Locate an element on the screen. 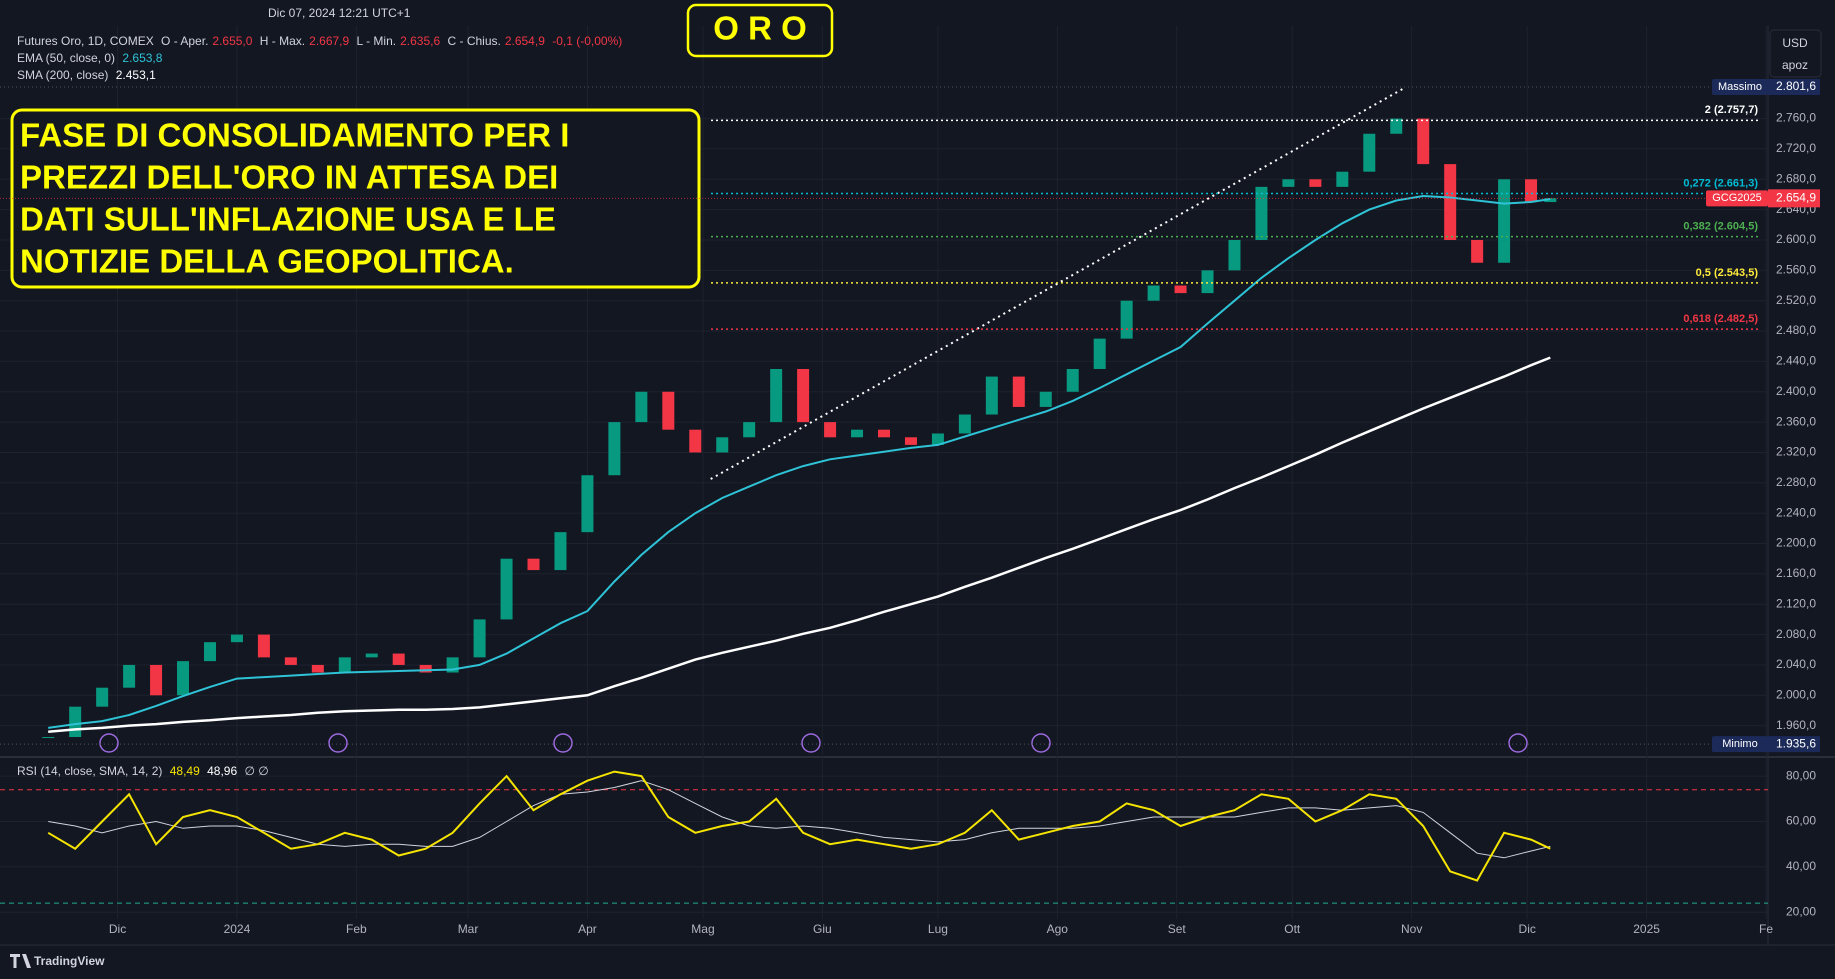 This screenshot has height=979, width=1835. legend-ohlc-value: 2.655,0 is located at coordinates (232, 41).